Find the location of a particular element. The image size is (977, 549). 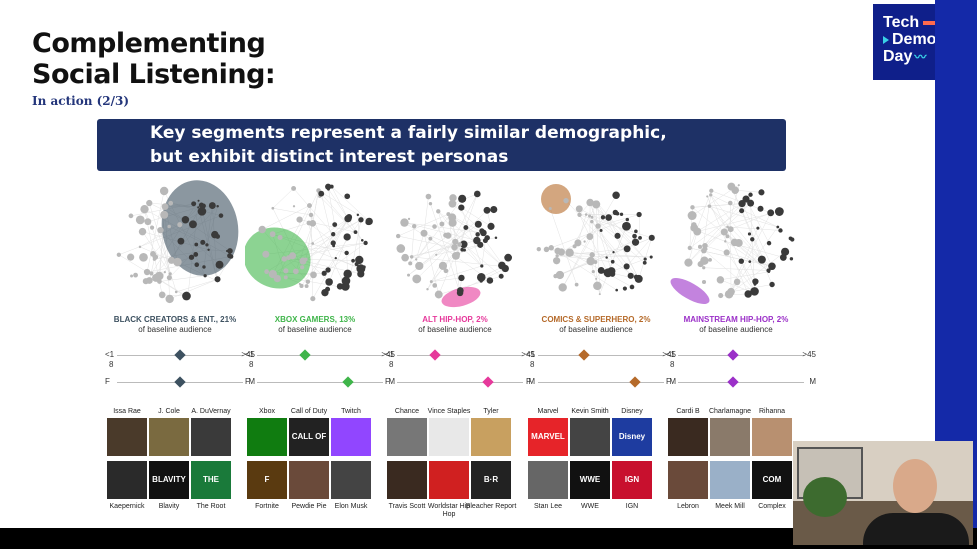

age-marker is located at coordinates (583, 355).